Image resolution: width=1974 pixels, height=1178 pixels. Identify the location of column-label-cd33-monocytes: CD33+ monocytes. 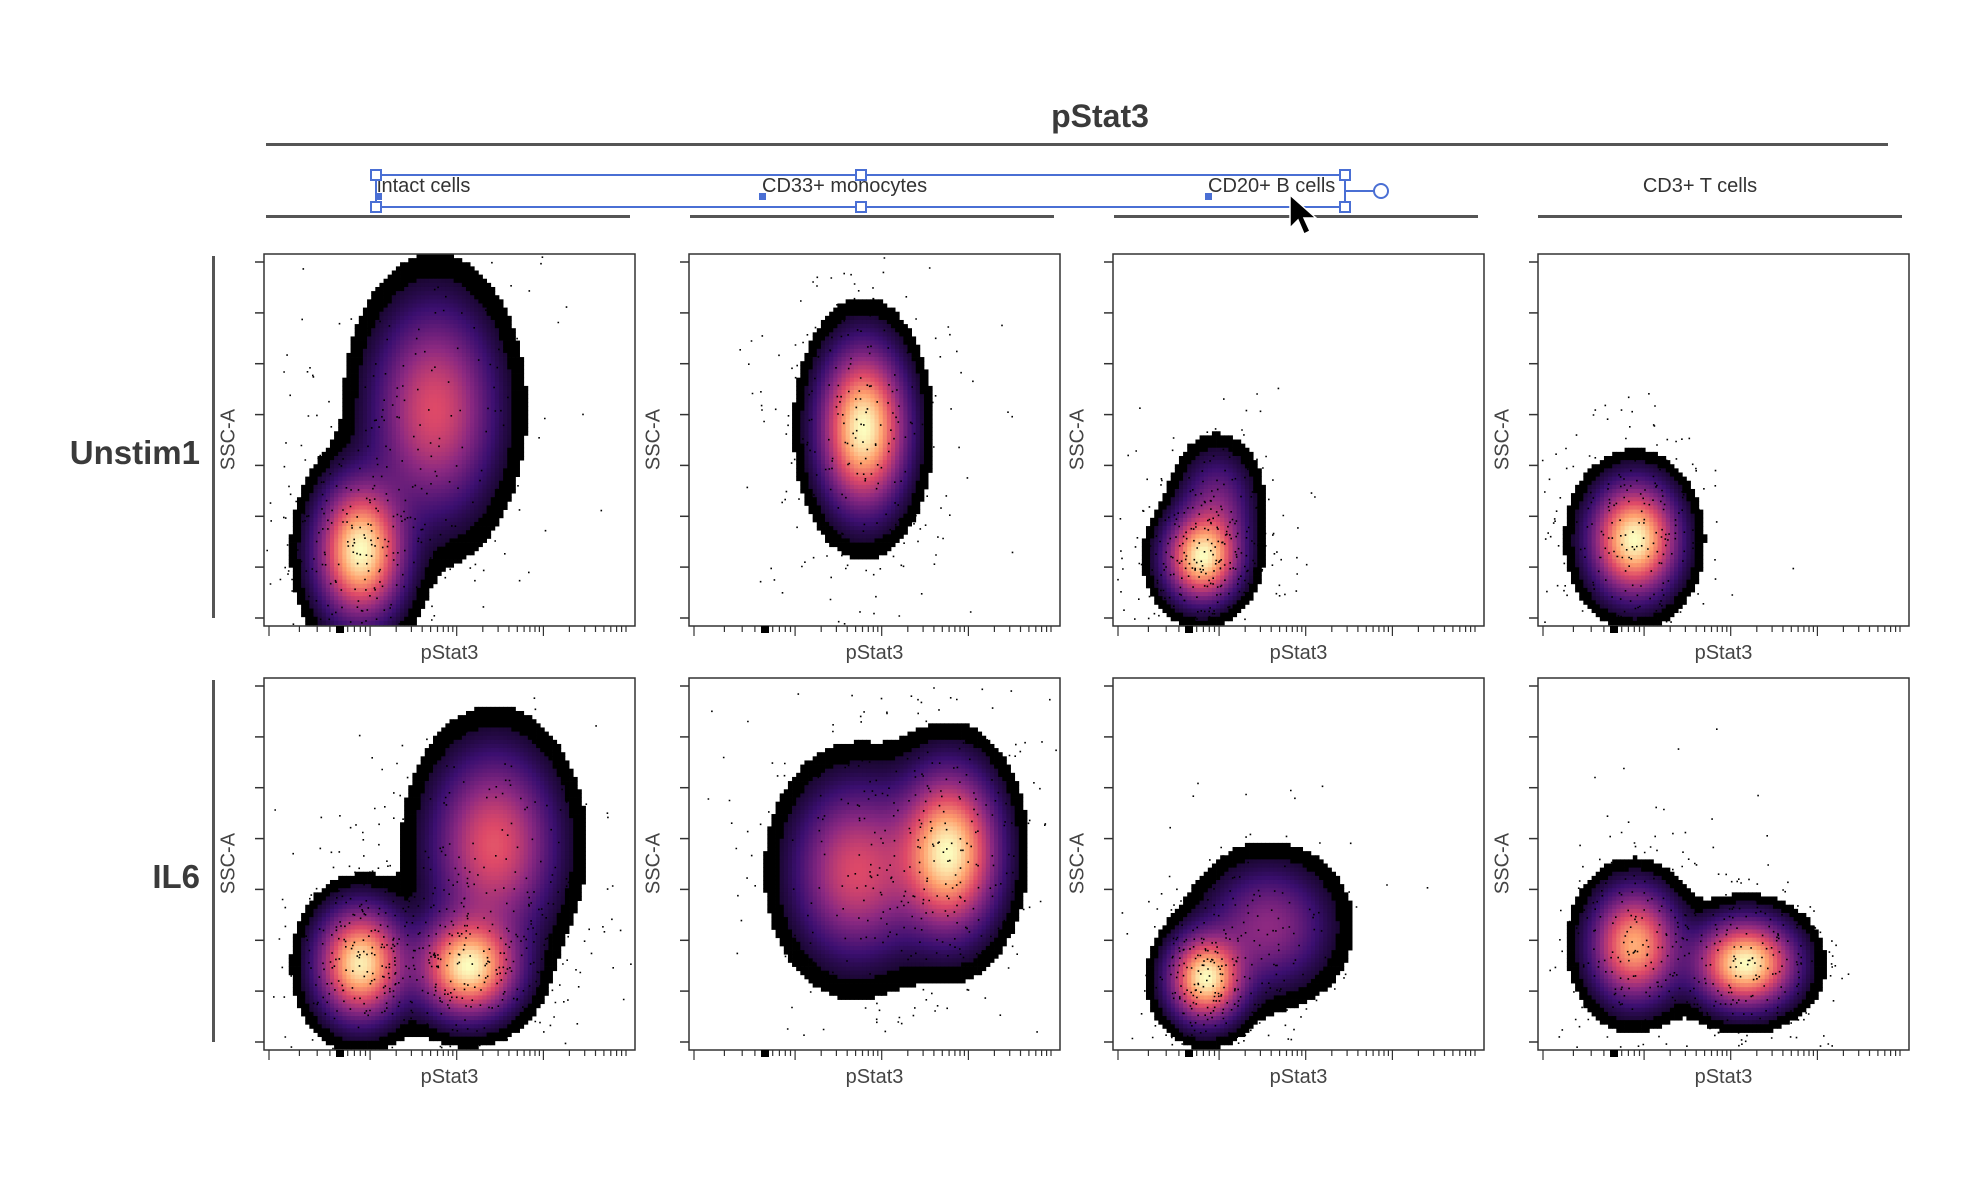
(845, 186).